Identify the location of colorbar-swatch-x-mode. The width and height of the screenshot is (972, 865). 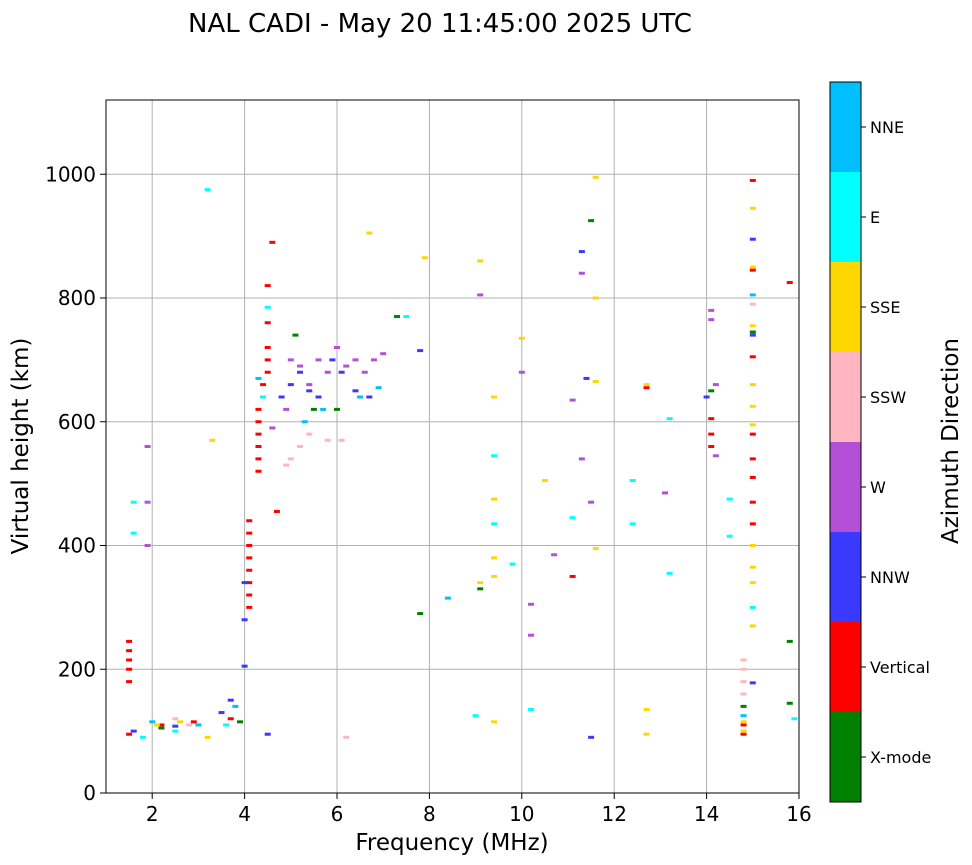
(845, 757).